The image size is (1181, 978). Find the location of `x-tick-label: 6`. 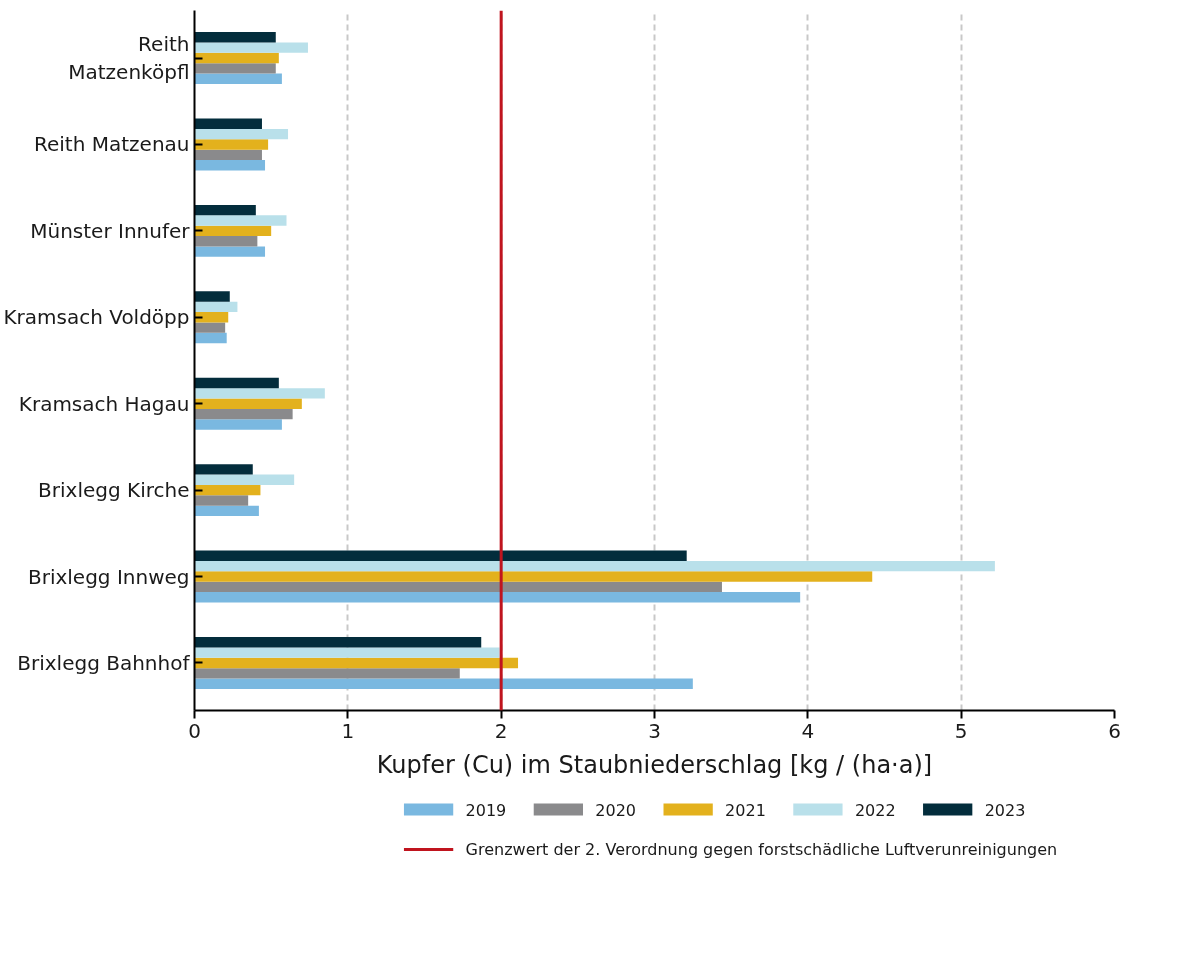

x-tick-label: 6 is located at coordinates (1114, 730).